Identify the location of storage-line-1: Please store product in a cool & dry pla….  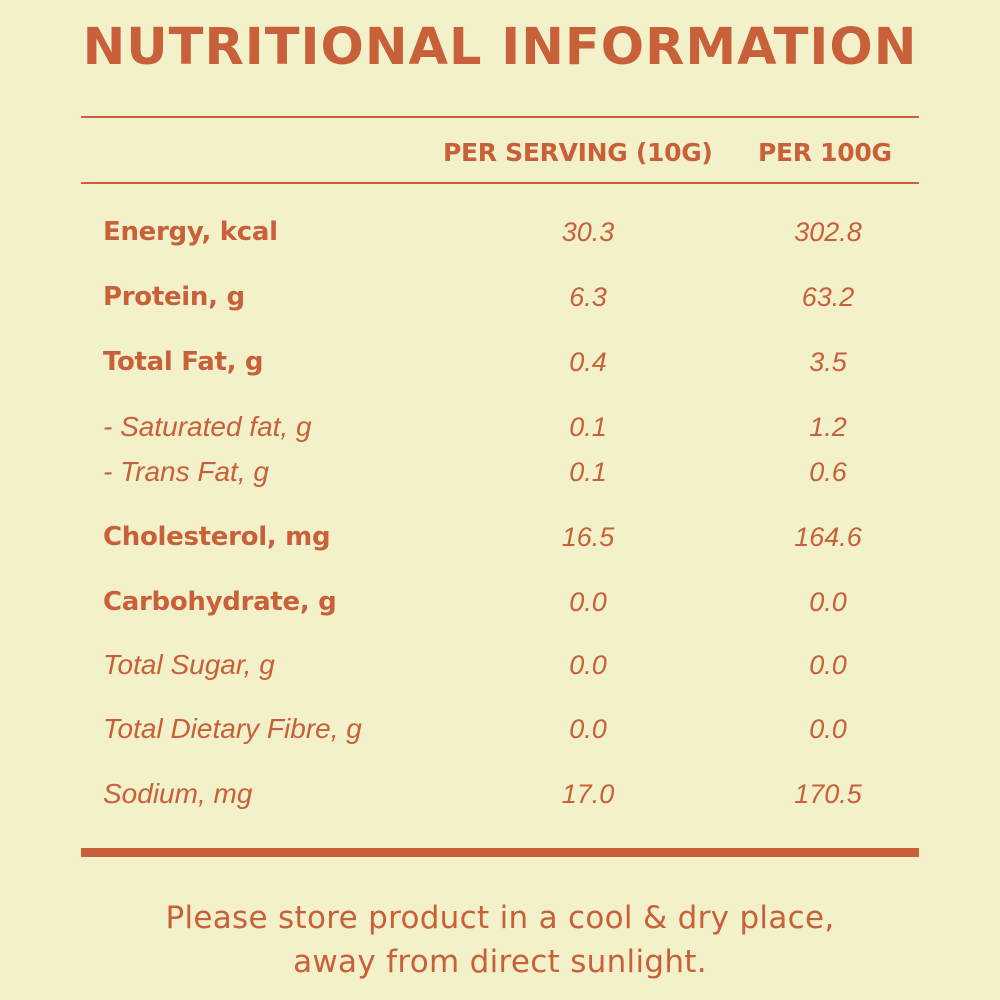
(500, 918).